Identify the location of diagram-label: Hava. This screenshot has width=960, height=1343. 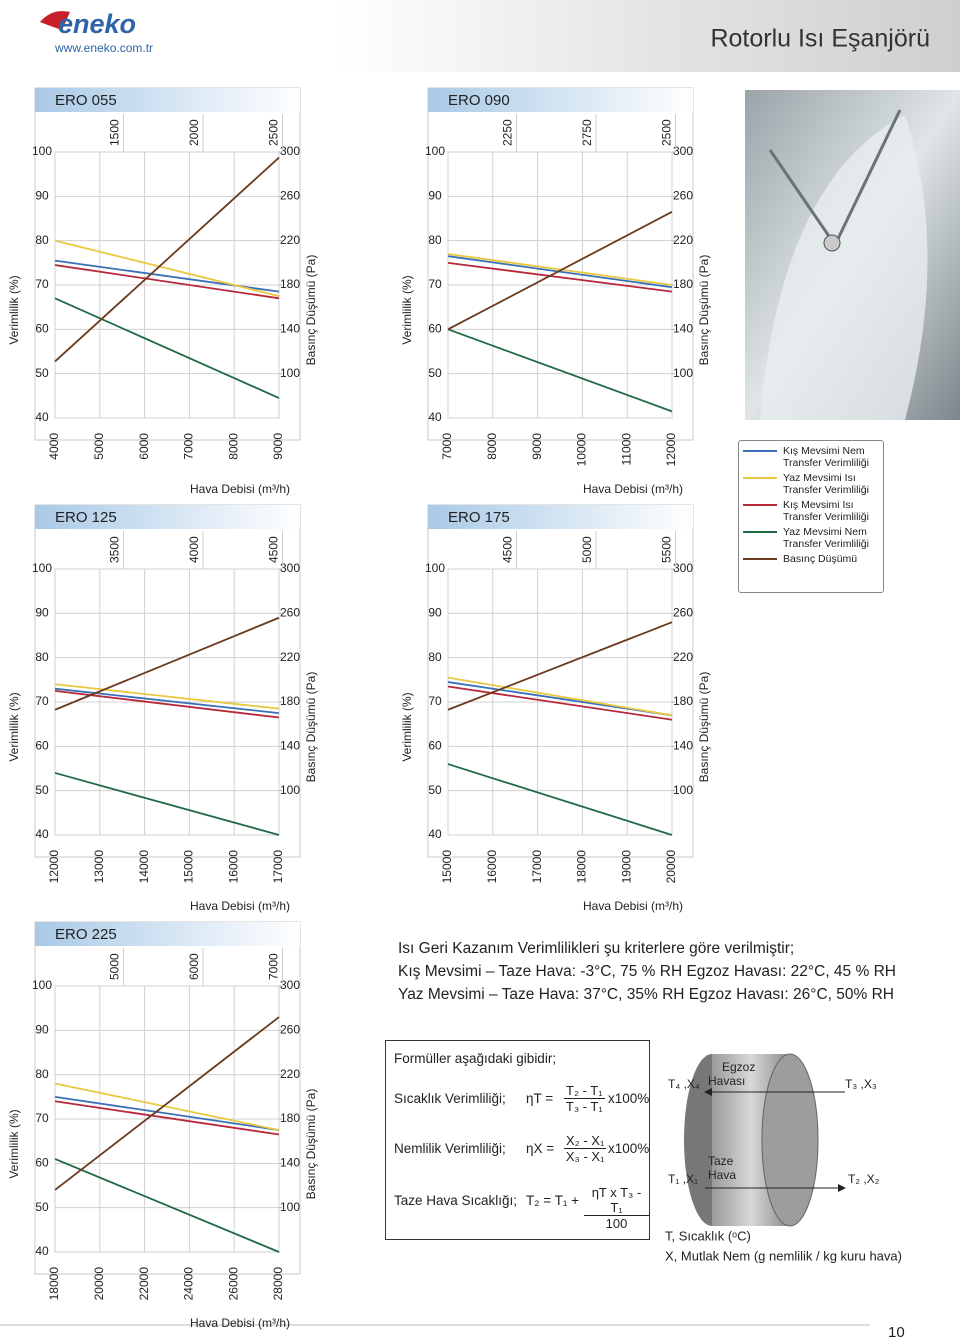
(722, 1175).